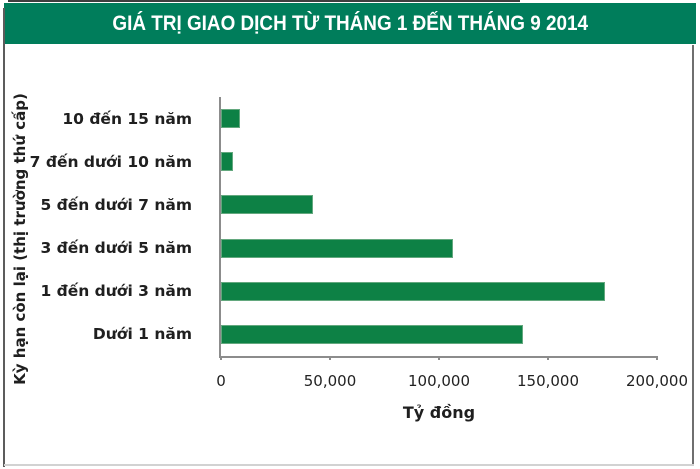  What do you see at coordinates (349, 465) in the screenshot?
I see `figure-bottom-border` at bounding box center [349, 465].